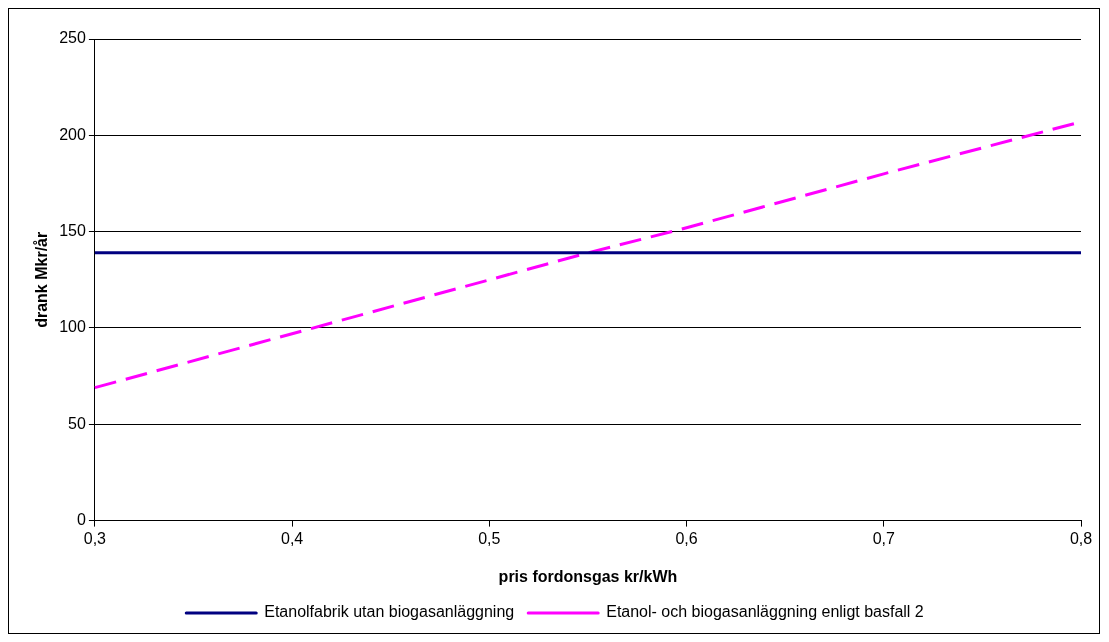 The width and height of the screenshot is (1109, 642). What do you see at coordinates (389, 612) in the screenshot?
I see `legend-label: Etanolfabrik utan biogasanläggning` at bounding box center [389, 612].